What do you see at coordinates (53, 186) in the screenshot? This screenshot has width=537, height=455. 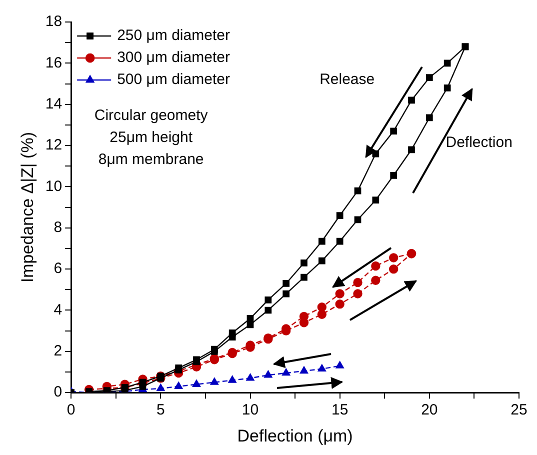 I see `y-tick-label: 10` at bounding box center [53, 186].